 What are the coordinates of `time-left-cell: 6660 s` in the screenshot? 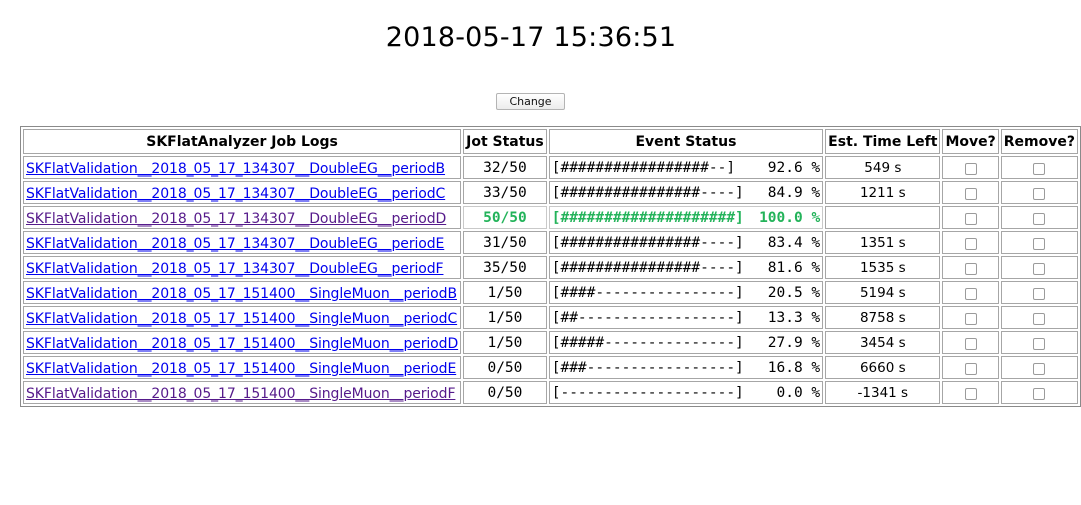 It's located at (883, 367).